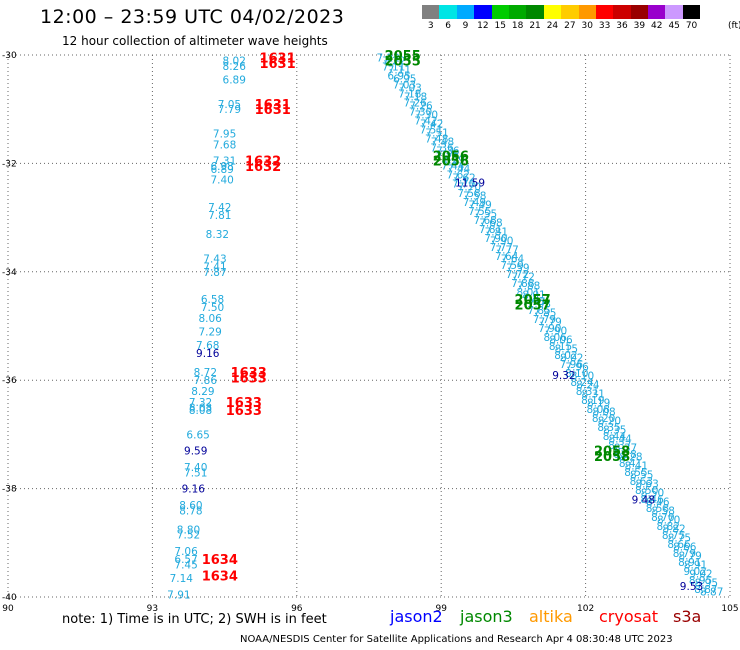 The image size is (740, 650). Describe the element at coordinates (9, 273) in the screenshot. I see `y-tick-label: -34` at that location.